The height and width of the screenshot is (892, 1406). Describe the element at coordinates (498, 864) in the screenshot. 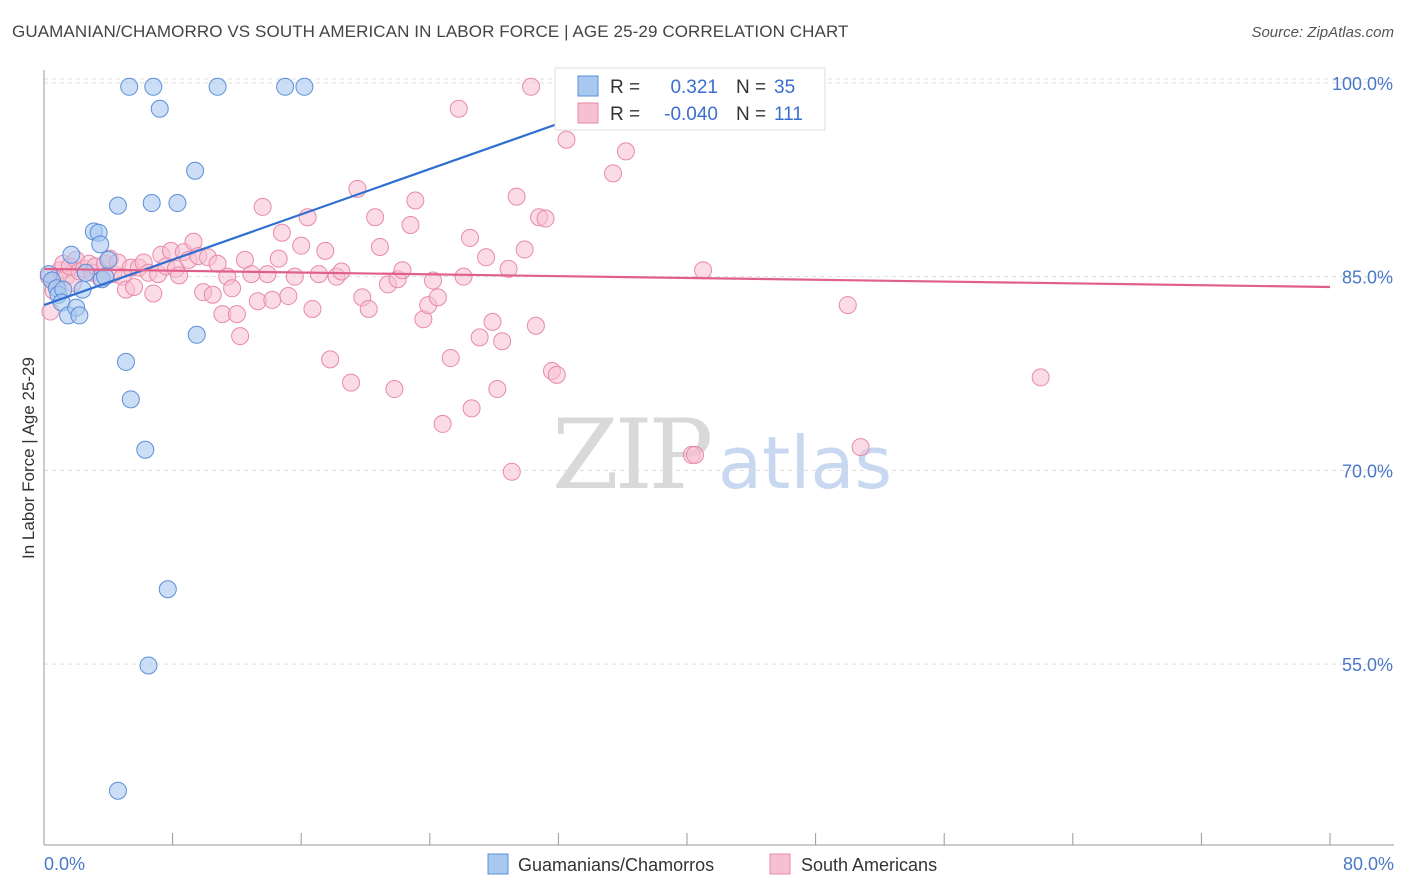

I see `legend-swatch-guamanians` at that location.